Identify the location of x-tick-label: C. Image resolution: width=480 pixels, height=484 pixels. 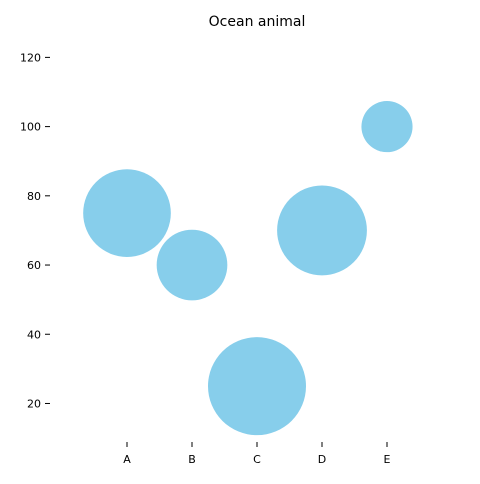
(257, 459).